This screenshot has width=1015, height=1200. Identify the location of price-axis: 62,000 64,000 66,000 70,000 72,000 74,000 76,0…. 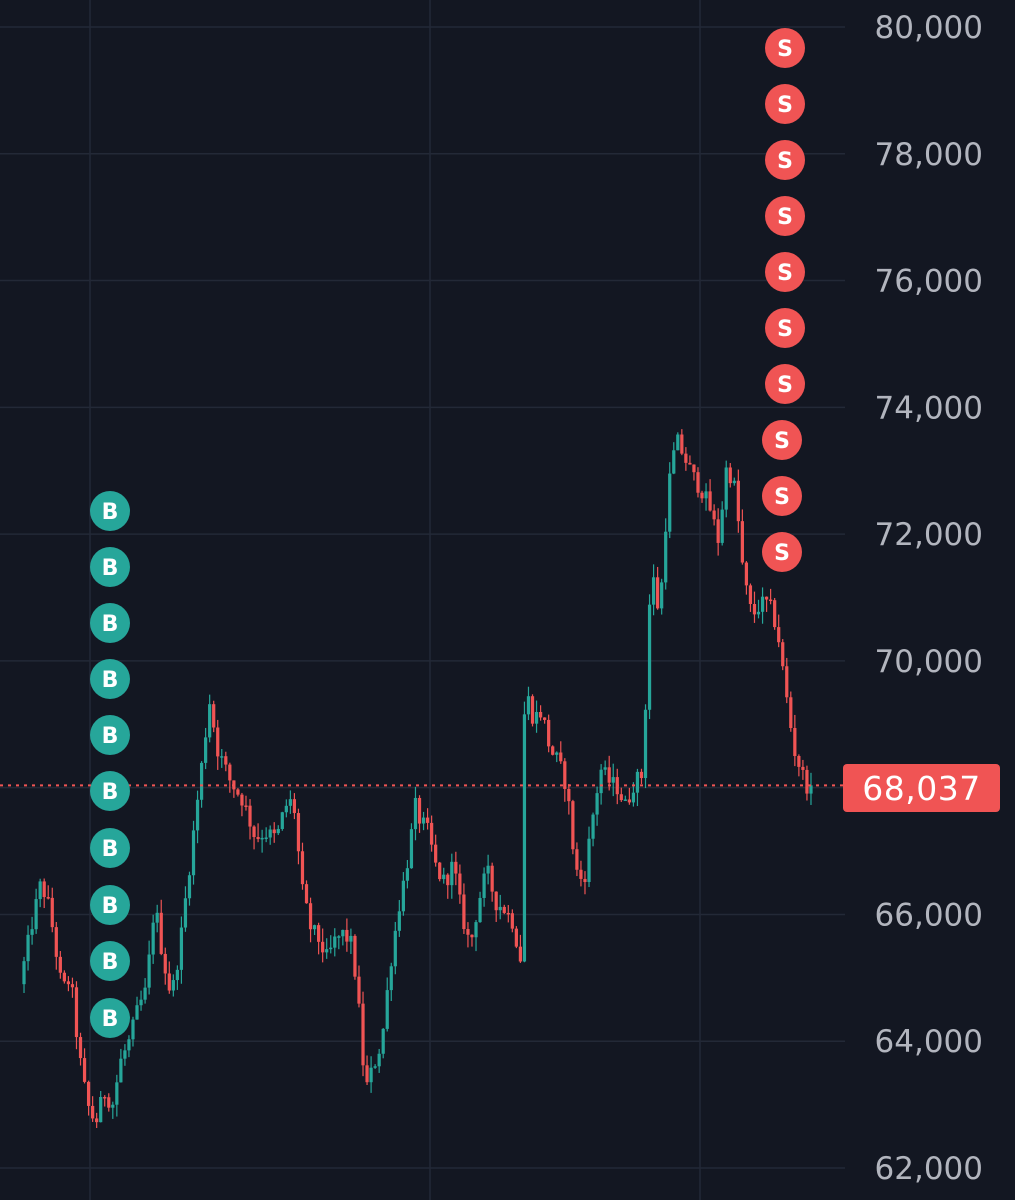
(929, 598).